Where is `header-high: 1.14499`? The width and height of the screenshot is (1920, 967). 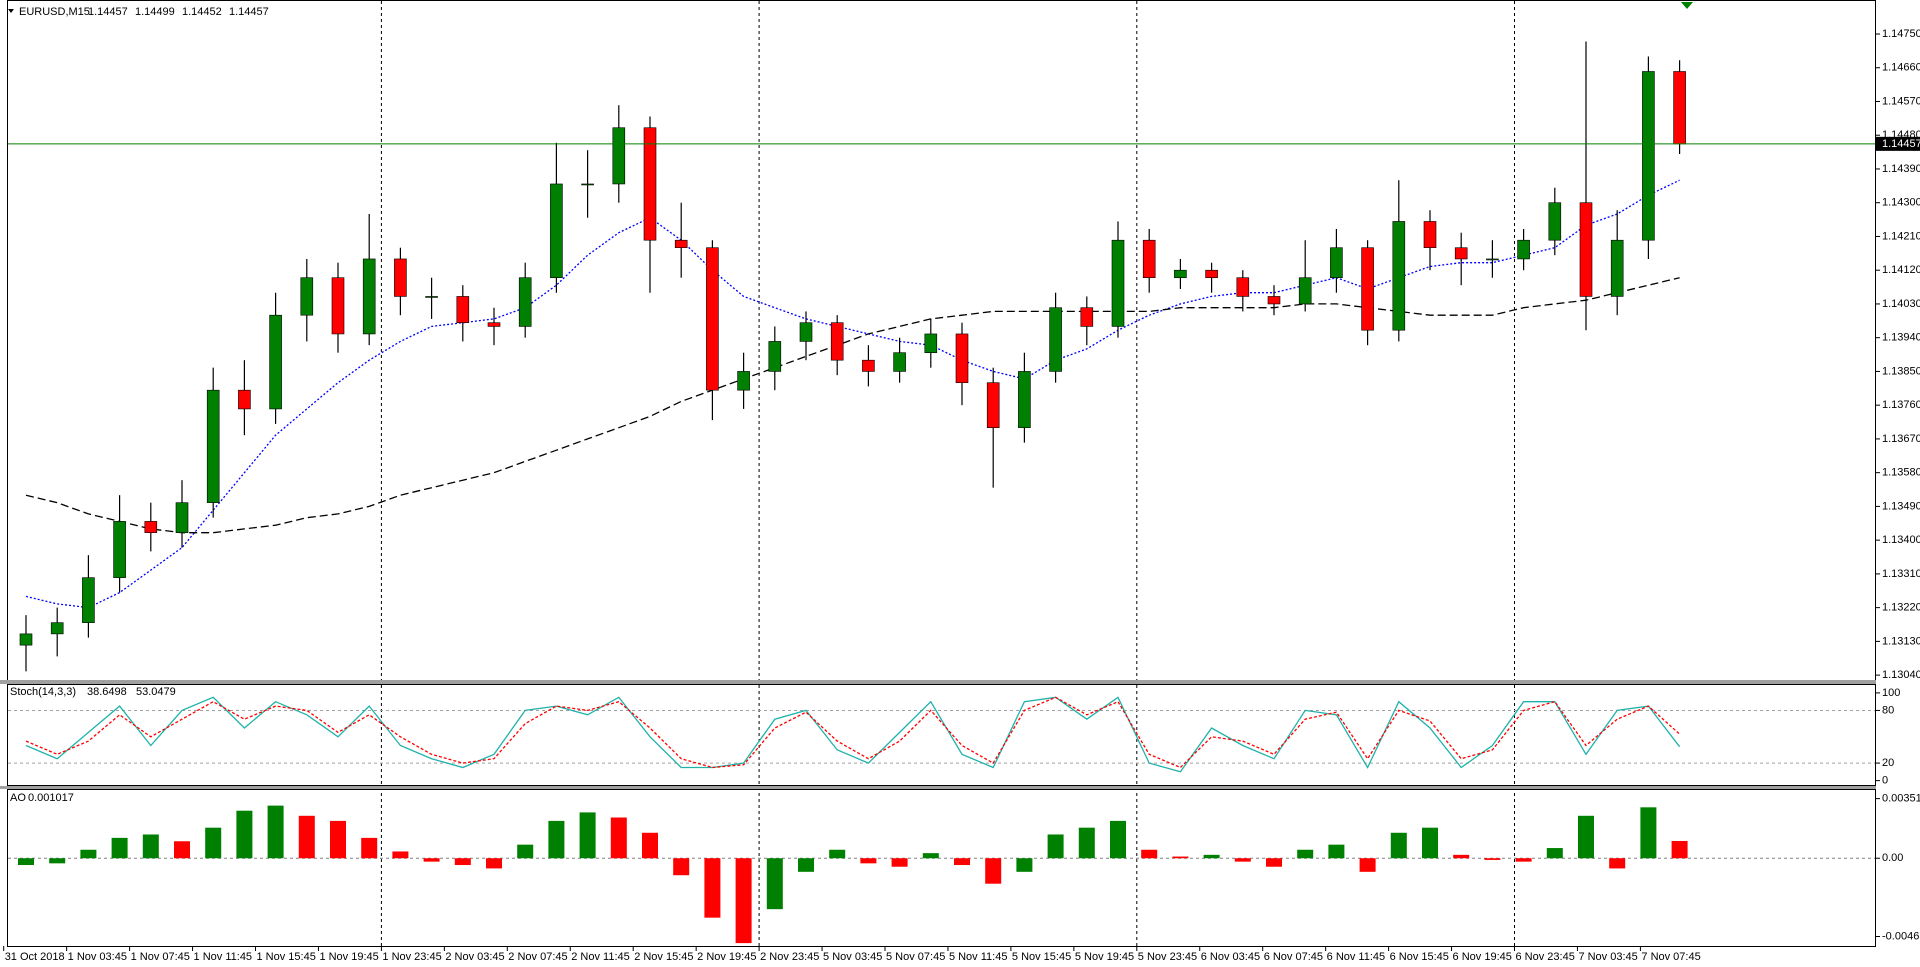 header-high: 1.14499 is located at coordinates (155, 12).